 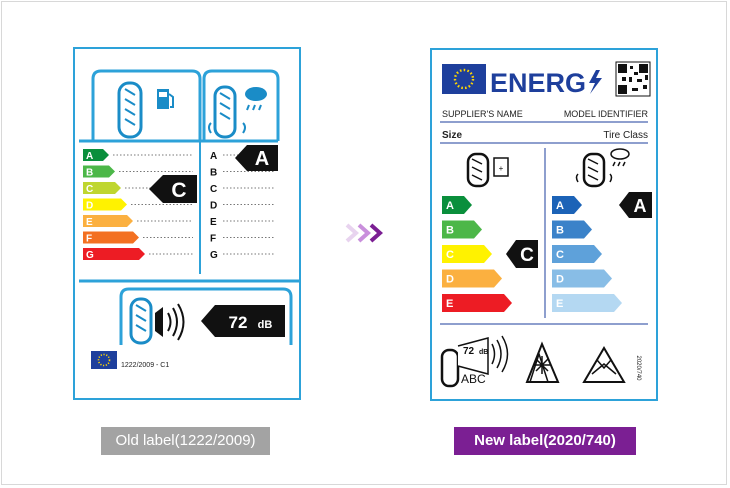 I want to click on old-wet-rating-text: A, so click(x=262, y=159).